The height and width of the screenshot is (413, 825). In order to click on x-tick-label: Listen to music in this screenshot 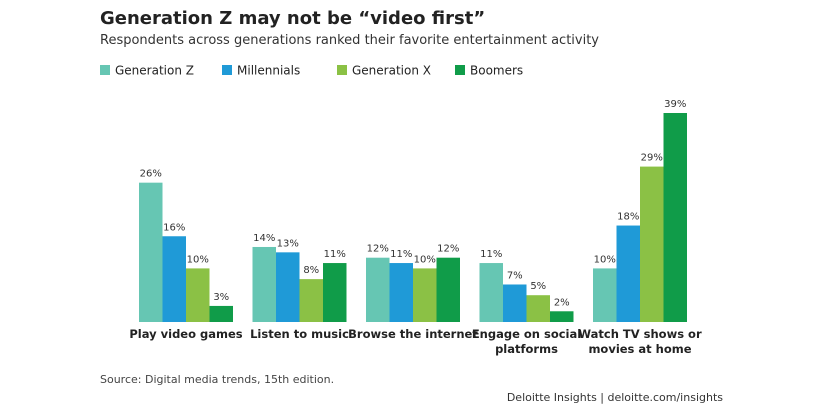, I will do `click(299, 334)`.